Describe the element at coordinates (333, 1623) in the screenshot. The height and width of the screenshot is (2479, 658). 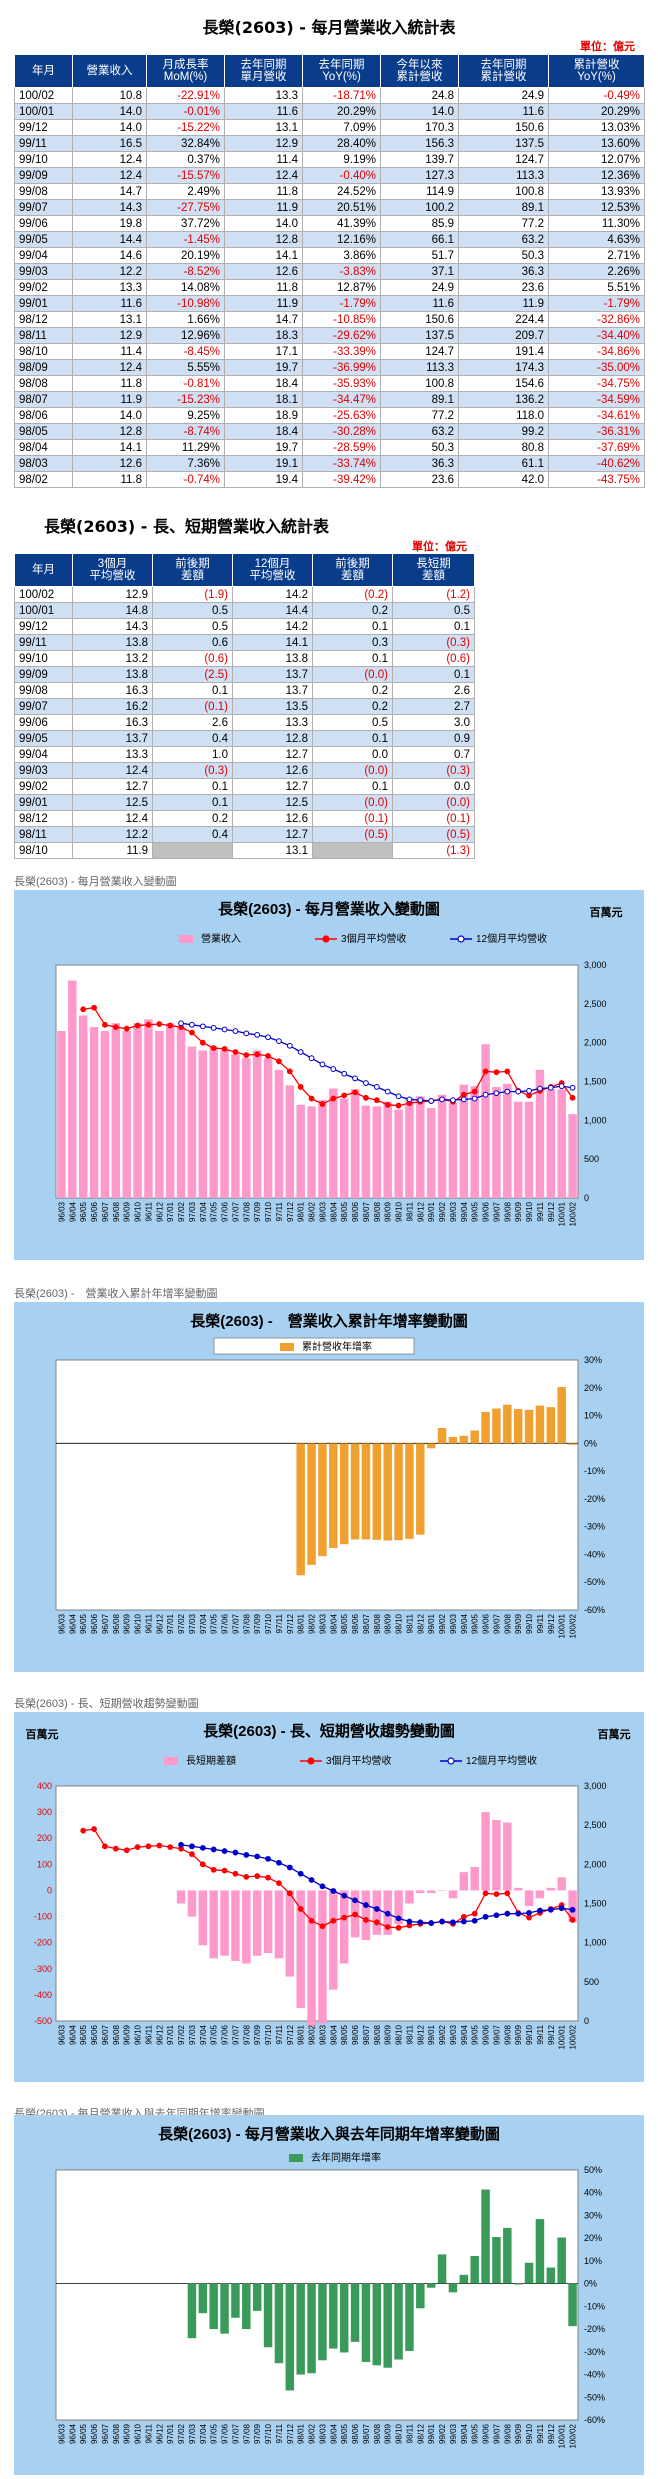
I see `x-tick-label: 98/04` at that location.